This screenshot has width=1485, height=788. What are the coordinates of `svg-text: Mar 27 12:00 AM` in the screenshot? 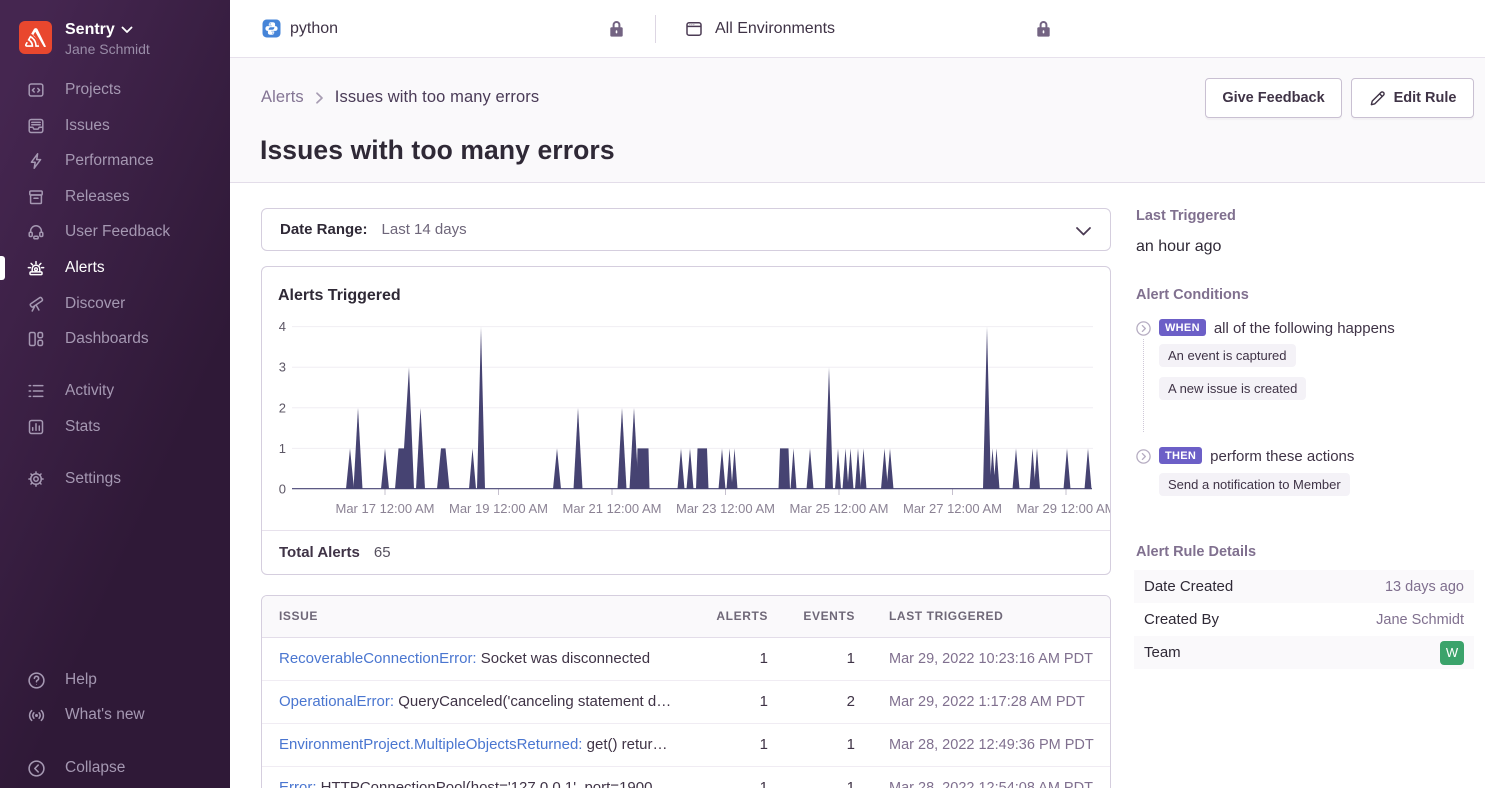 It's located at (952, 508).